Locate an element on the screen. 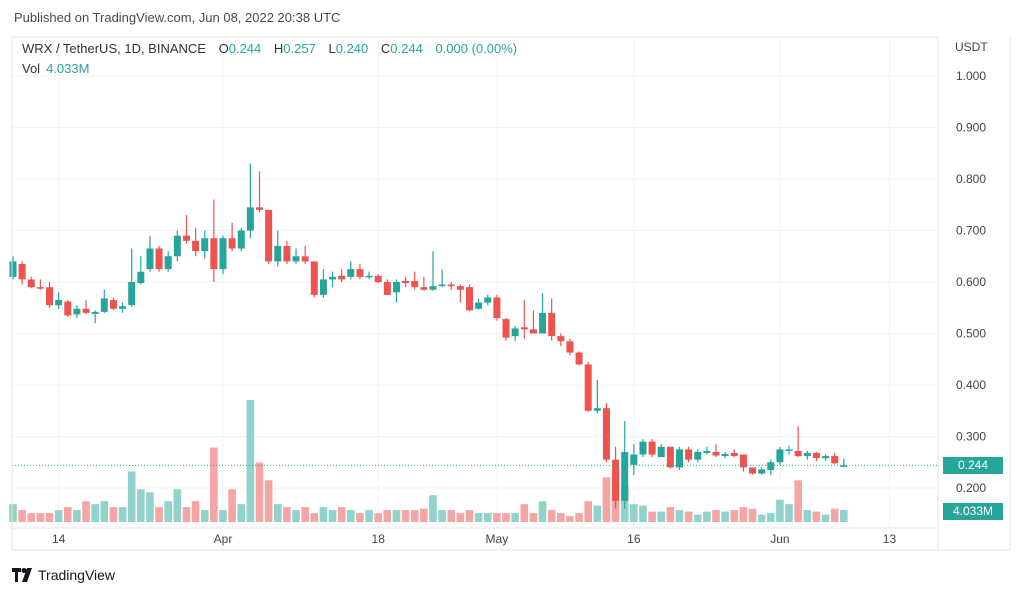 The width and height of the screenshot is (1024, 595). price-tick-label: 0.200 is located at coordinates (971, 488).